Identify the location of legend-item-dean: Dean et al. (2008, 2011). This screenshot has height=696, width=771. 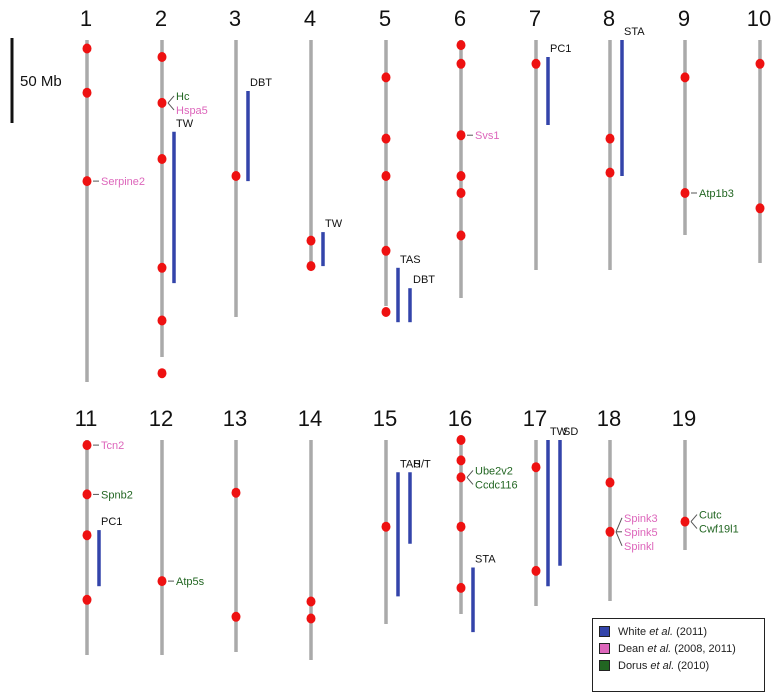
(681, 648).